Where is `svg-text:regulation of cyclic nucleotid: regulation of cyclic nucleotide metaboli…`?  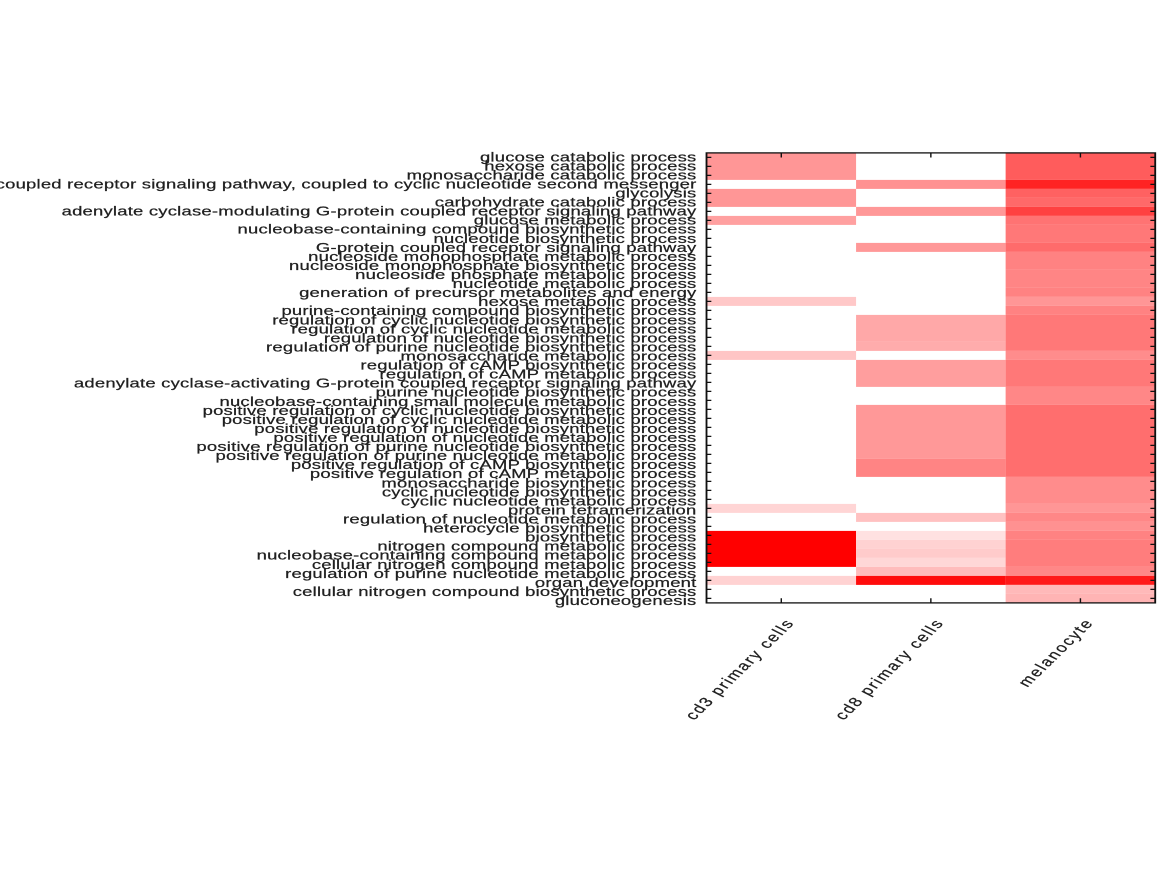
svg-text:regulation of cyclic nucleotid: regulation of cyclic nucleotide metaboli… is located at coordinates (493, 330).